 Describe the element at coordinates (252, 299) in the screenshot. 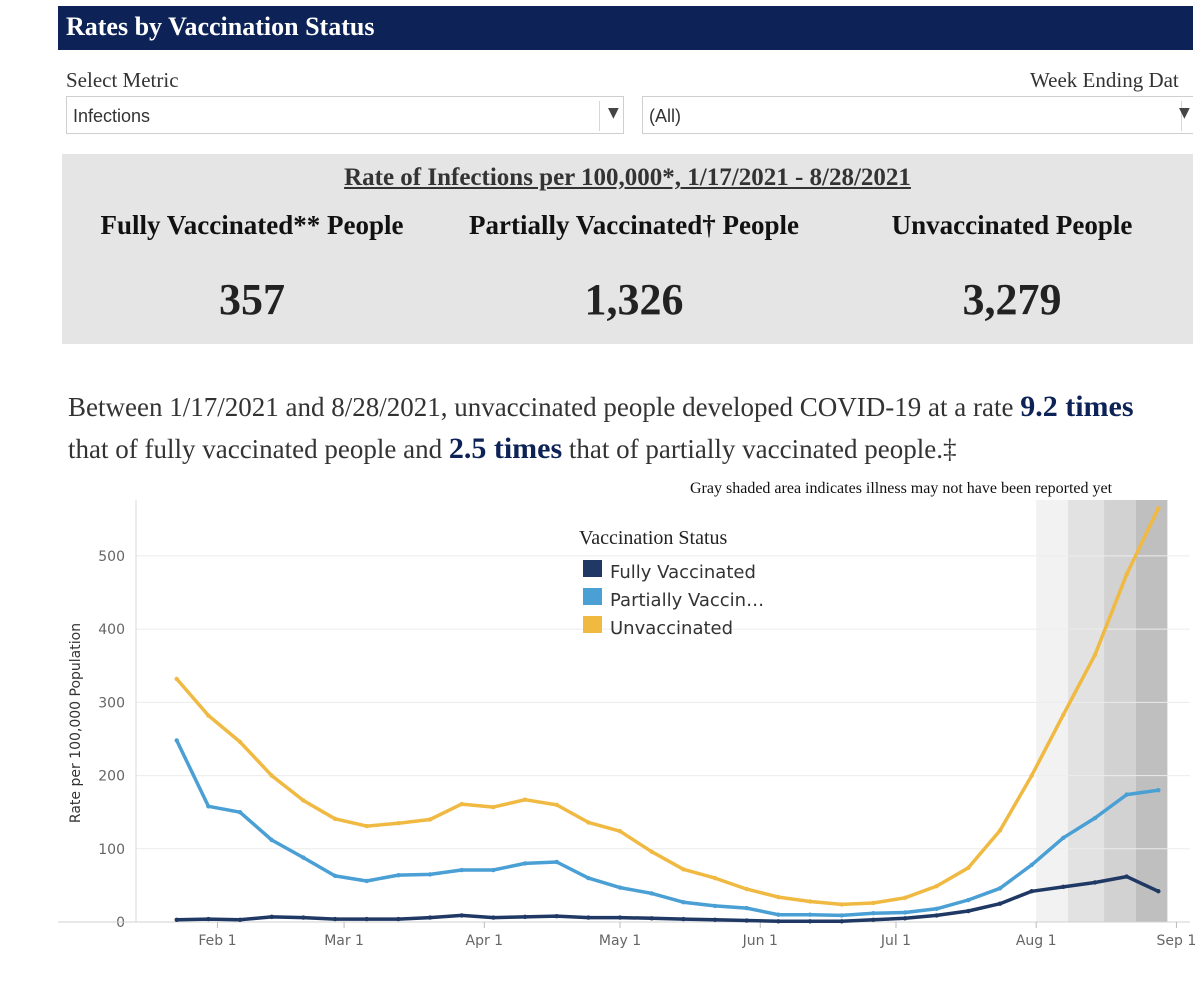

I see `fully-vaccinated-value: 357` at that location.